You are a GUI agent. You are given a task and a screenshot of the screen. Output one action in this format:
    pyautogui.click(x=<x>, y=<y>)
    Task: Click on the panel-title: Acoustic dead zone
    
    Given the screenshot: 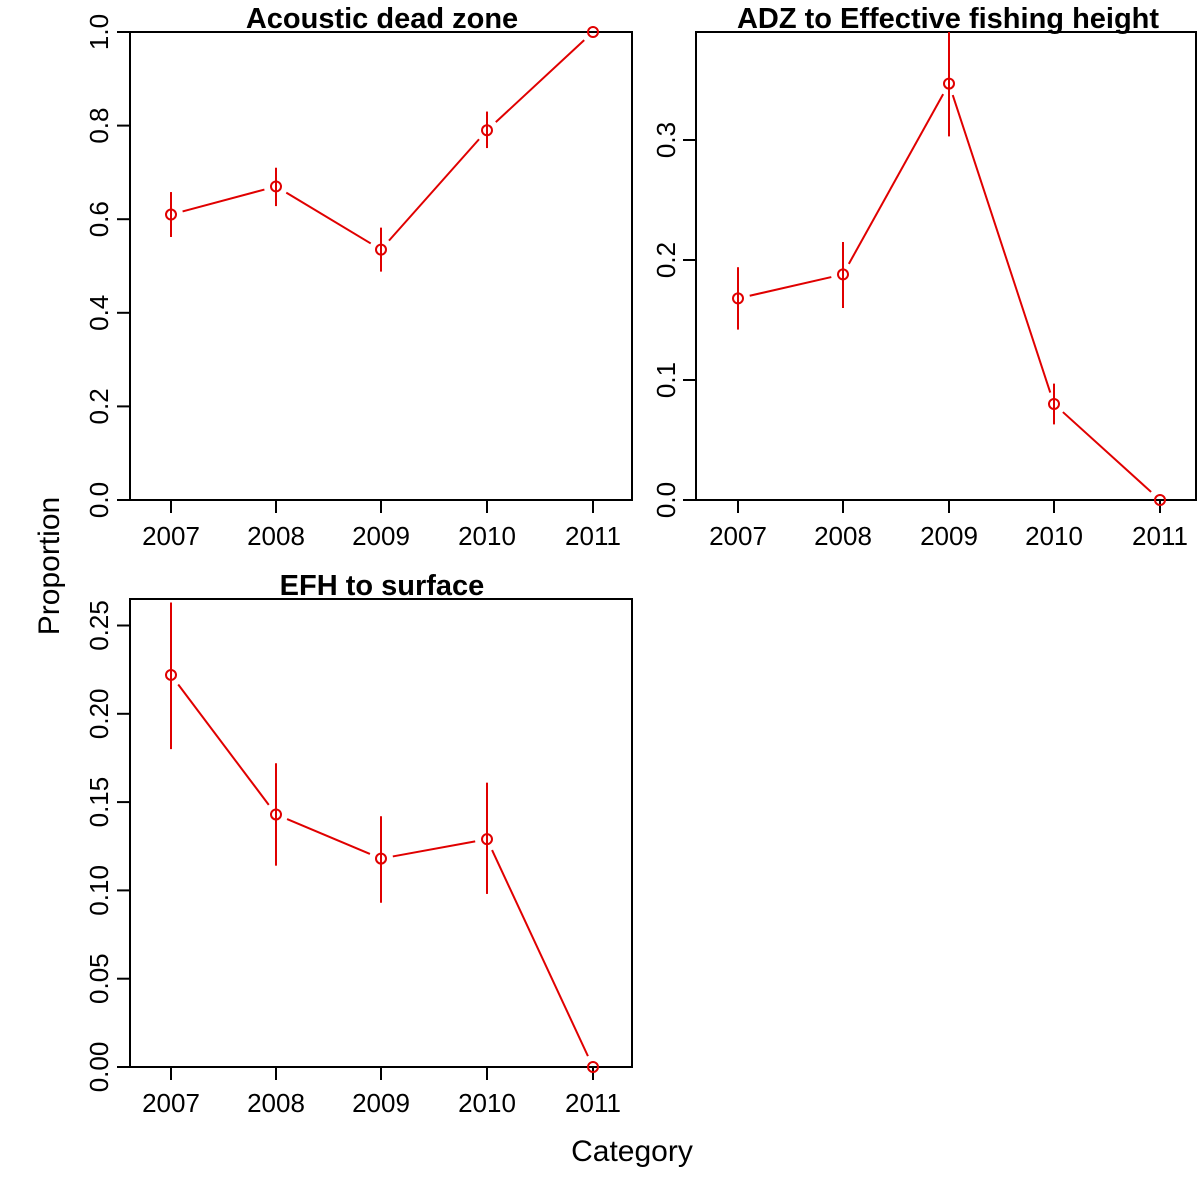 What is the action you would take?
    pyautogui.click(x=382, y=19)
    